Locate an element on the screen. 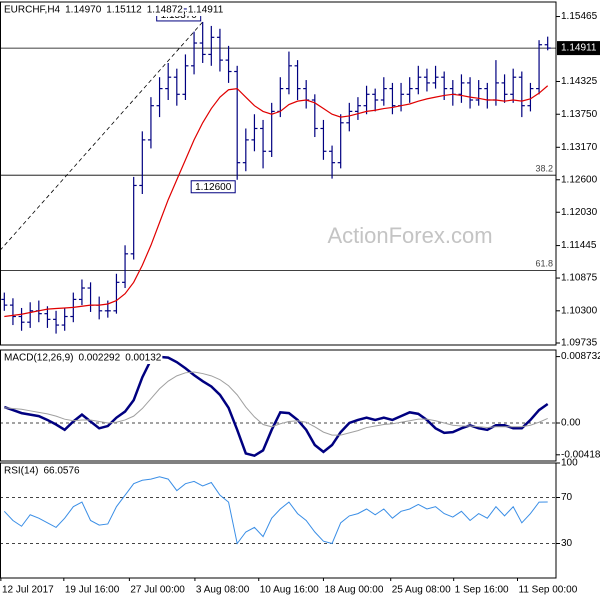  price-label-box is located at coordinates (213, 187).